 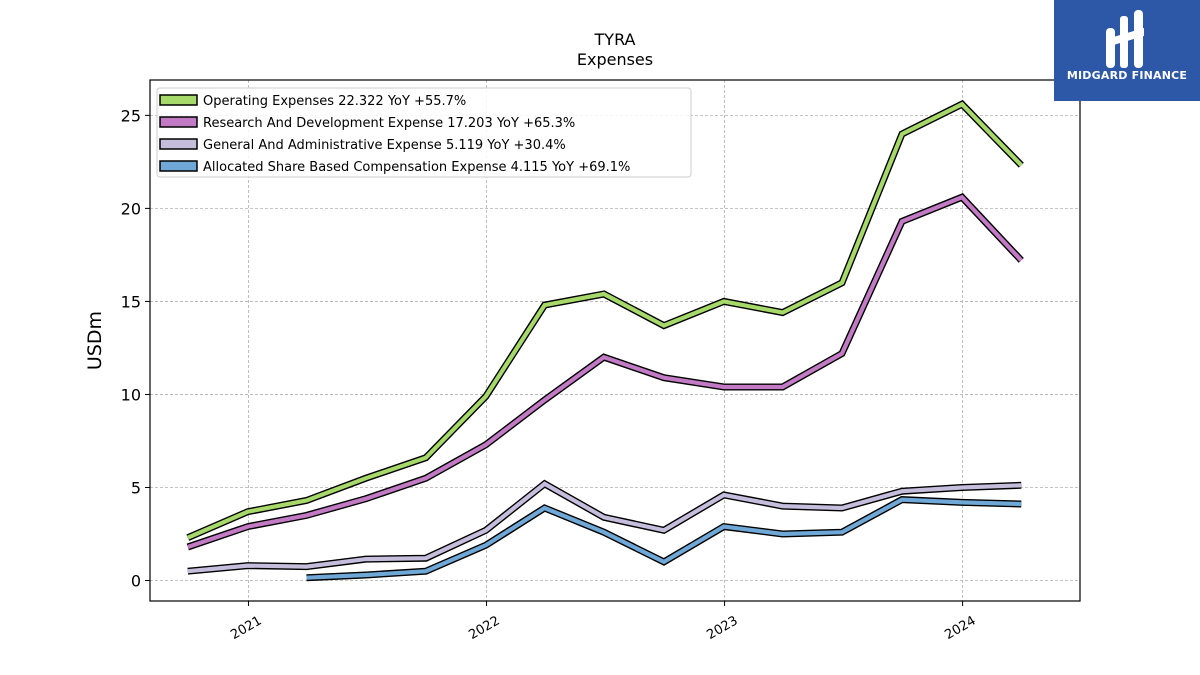 What do you see at coordinates (246, 628) in the screenshot?
I see `x-tick-label: 2021` at bounding box center [246, 628].